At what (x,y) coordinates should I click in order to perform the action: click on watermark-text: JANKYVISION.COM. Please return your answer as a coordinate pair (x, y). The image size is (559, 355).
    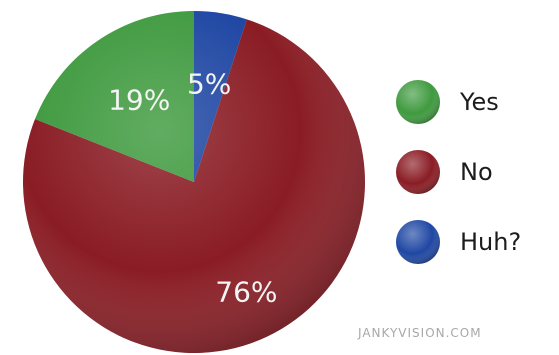
    Looking at the image, I should click on (419, 333).